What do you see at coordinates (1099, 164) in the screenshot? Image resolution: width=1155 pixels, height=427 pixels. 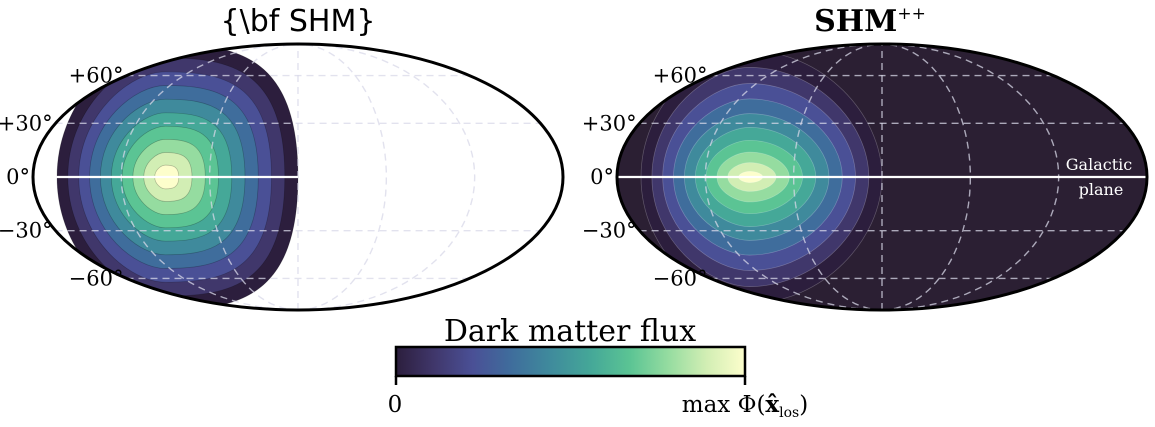 I see `galactic-plane-annotation-line1: Galactic` at bounding box center [1099, 164].